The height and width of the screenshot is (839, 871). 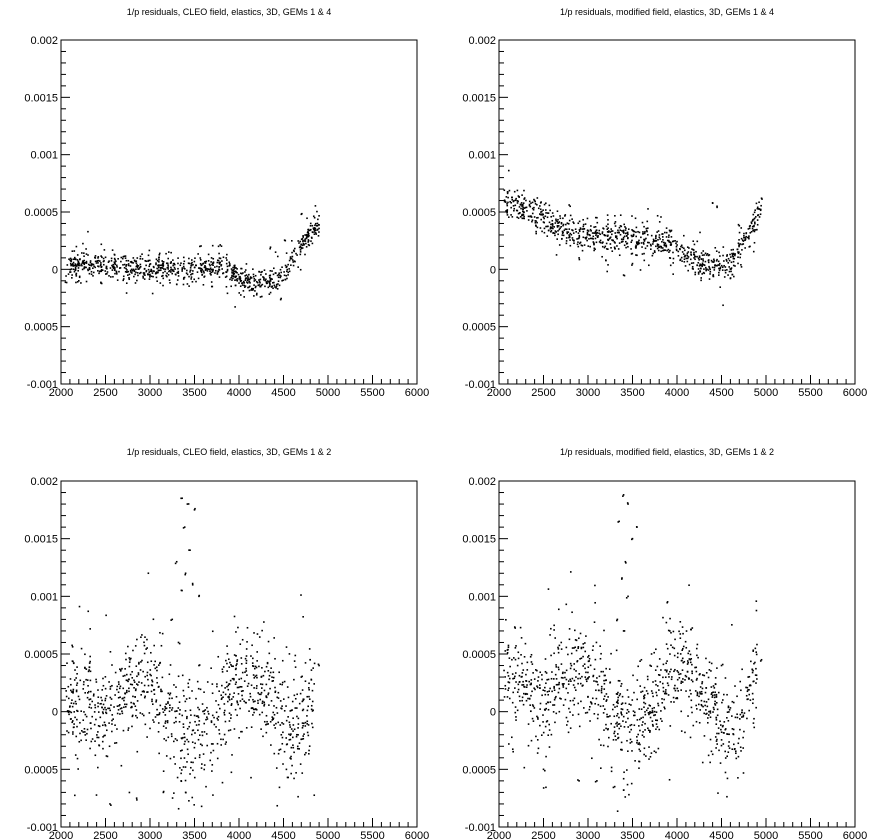 I want to click on x-tick-label: 6000, so click(x=855, y=393).